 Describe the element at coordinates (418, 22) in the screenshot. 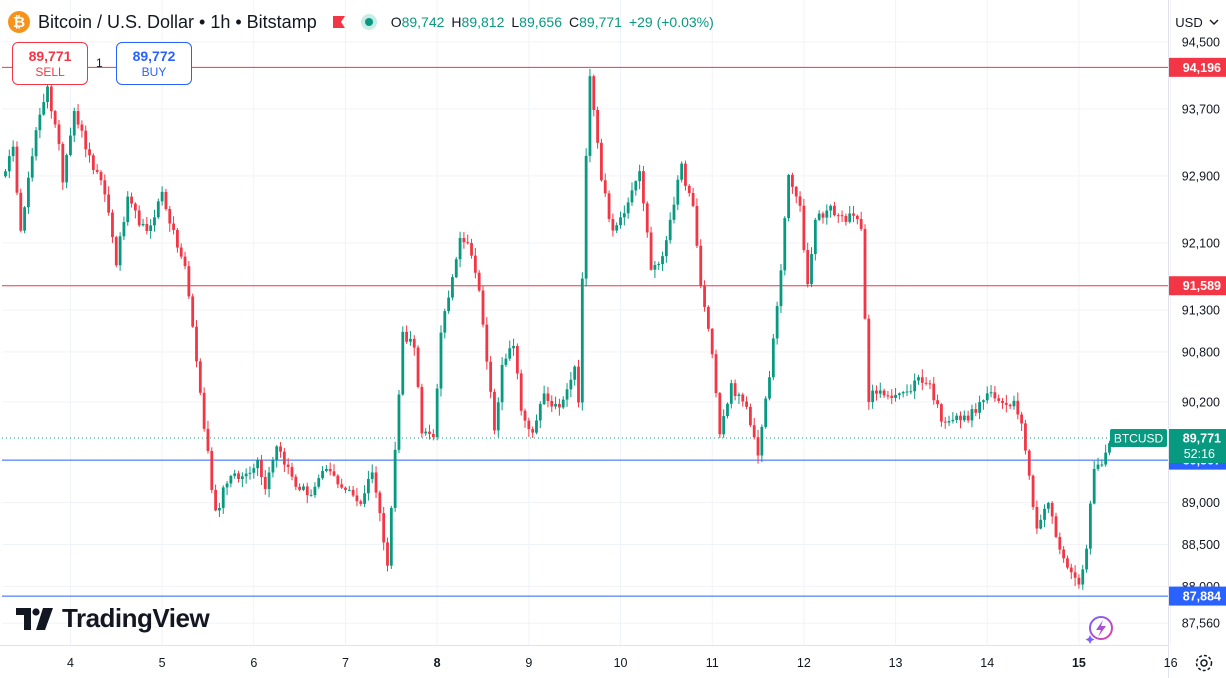

I see `ohlc-item: O89,742` at that location.